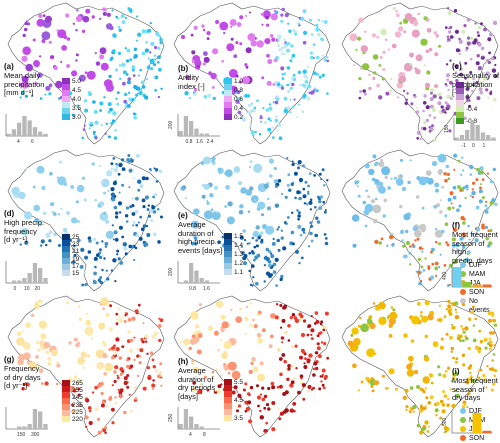 This screenshot has width=500, height=443. I want to click on legend-entry: events, so click(475, 310).